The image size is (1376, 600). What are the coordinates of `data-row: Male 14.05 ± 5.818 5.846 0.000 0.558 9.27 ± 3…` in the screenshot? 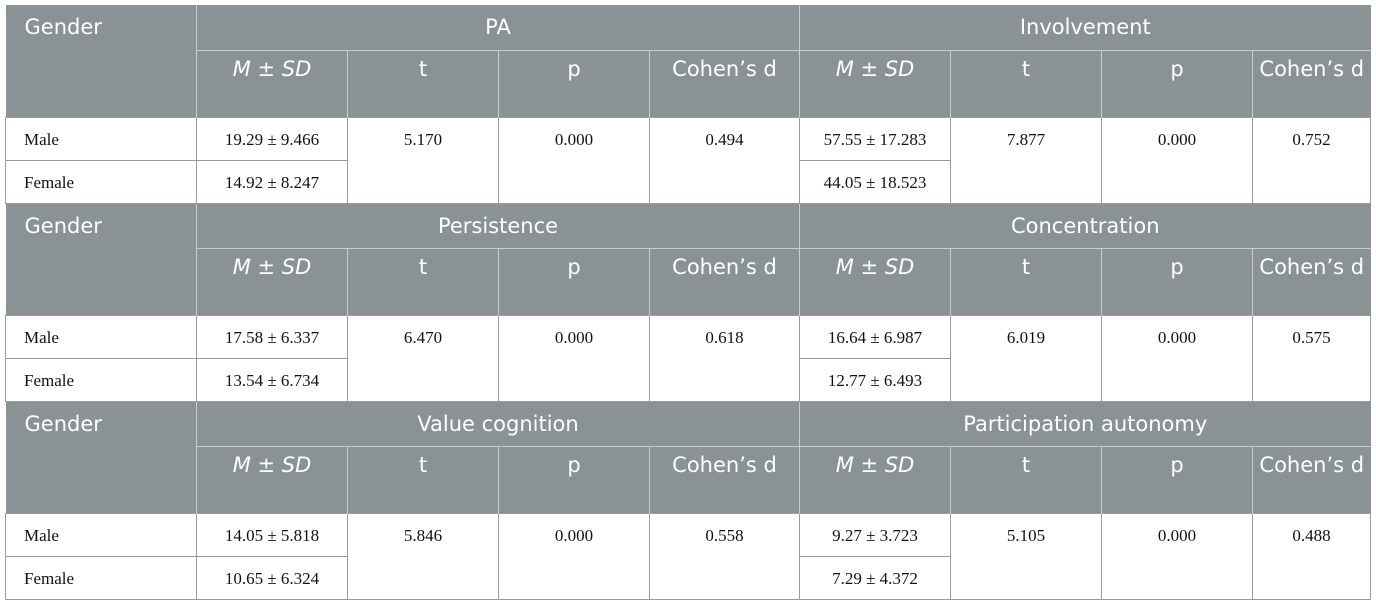 It's located at (688, 556).